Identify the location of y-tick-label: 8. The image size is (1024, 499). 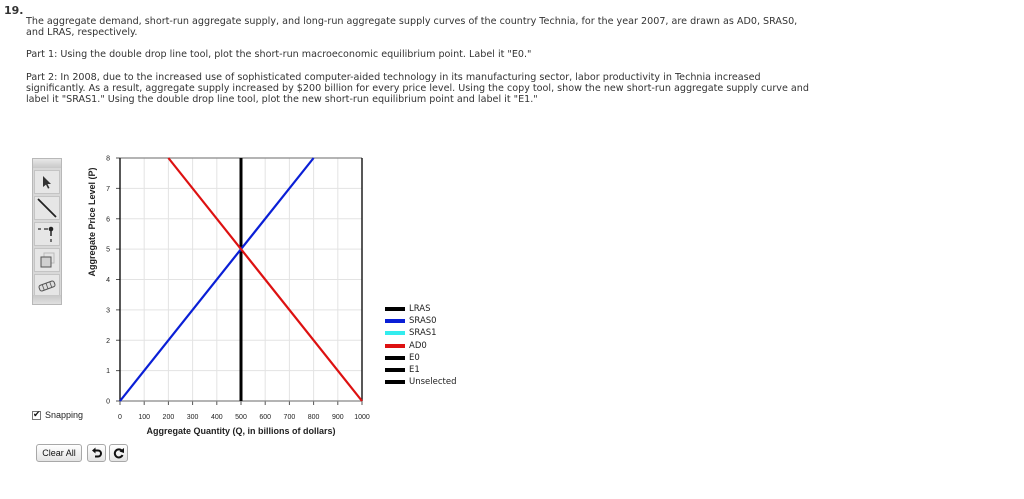
(108, 159).